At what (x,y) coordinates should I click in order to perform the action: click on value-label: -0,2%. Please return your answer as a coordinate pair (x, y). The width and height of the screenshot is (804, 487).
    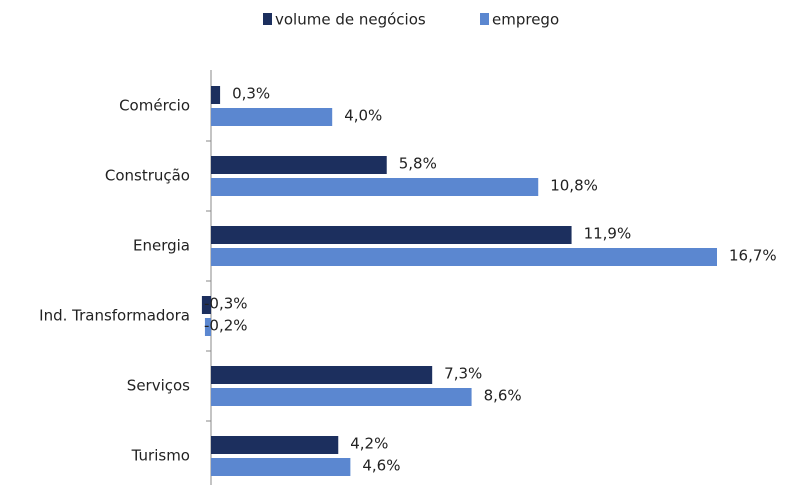
    Looking at the image, I should click on (226, 326).